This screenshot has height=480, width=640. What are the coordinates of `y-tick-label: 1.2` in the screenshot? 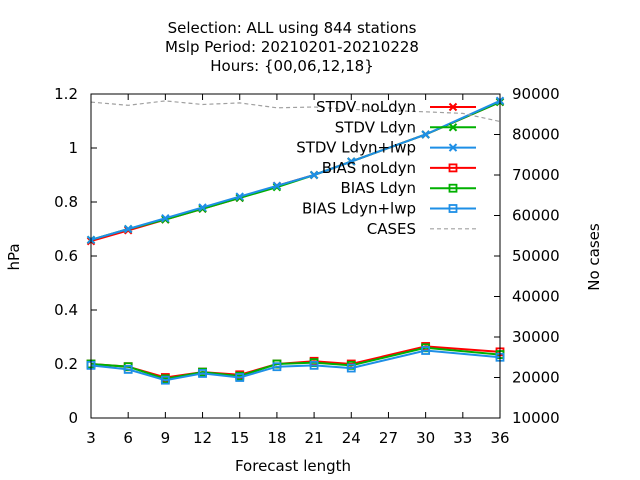 It's located at (66, 94).